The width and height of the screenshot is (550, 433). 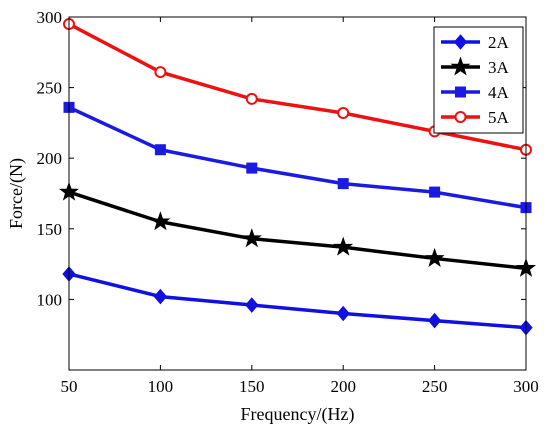 What do you see at coordinates (50, 229) in the screenshot?
I see `y-tick-label: 150` at bounding box center [50, 229].